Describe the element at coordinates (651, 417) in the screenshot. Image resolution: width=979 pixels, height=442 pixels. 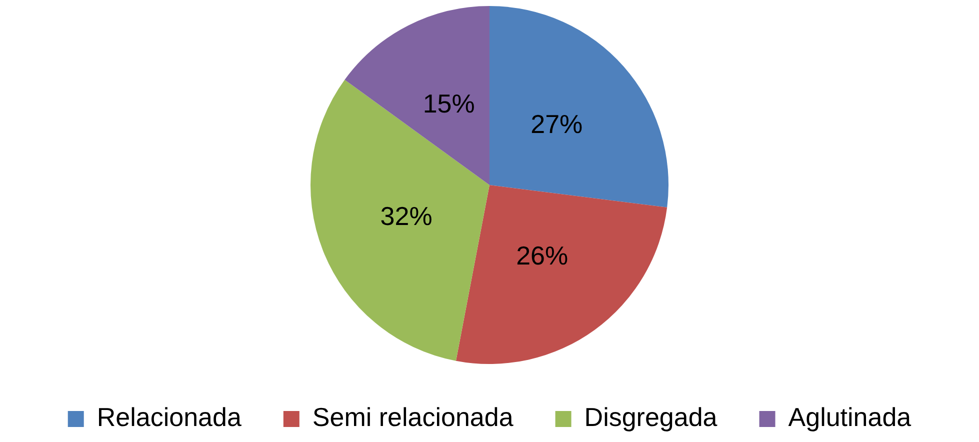
I see `legend-label: Disgregada` at that location.